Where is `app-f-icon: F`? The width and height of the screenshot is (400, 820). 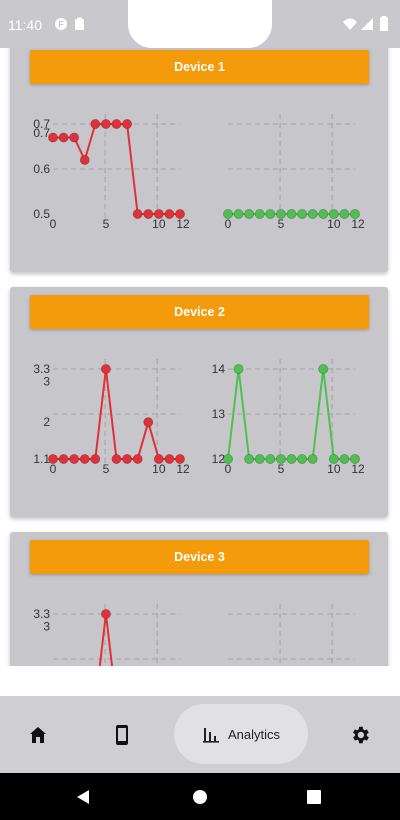 app-f-icon: F is located at coordinates (61, 24).